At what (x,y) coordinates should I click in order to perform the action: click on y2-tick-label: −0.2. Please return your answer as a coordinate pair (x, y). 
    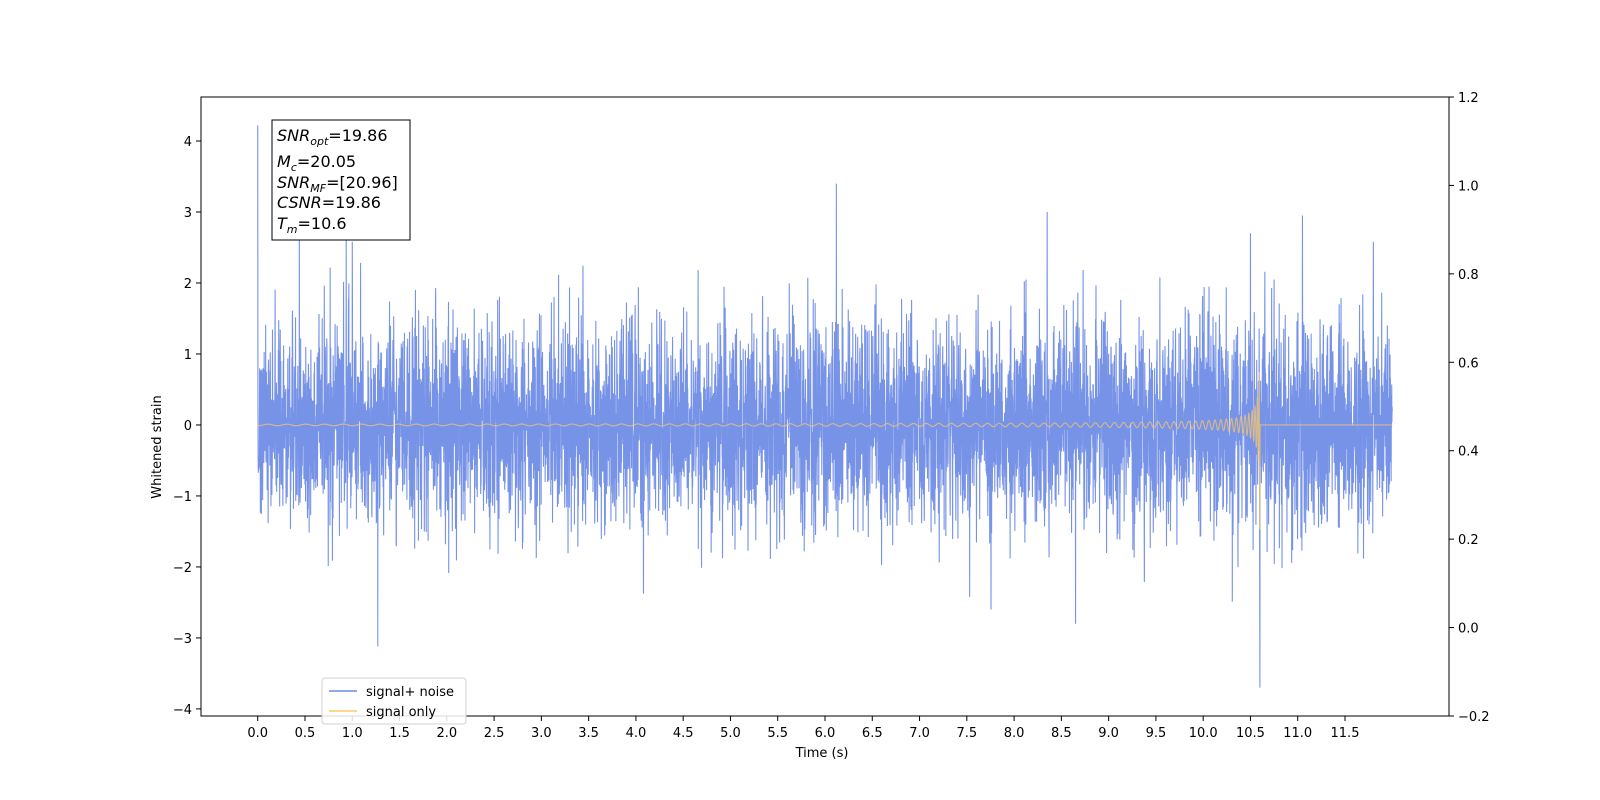
    Looking at the image, I should click on (1474, 717).